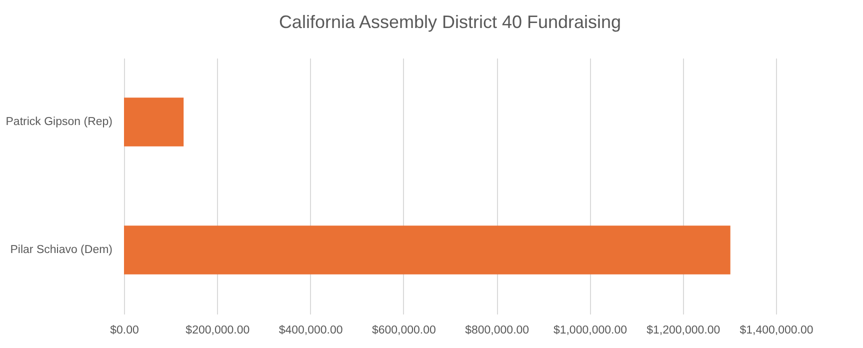  What do you see at coordinates (218, 330) in the screenshot?
I see `x-tick-label: $200,000.00` at bounding box center [218, 330].